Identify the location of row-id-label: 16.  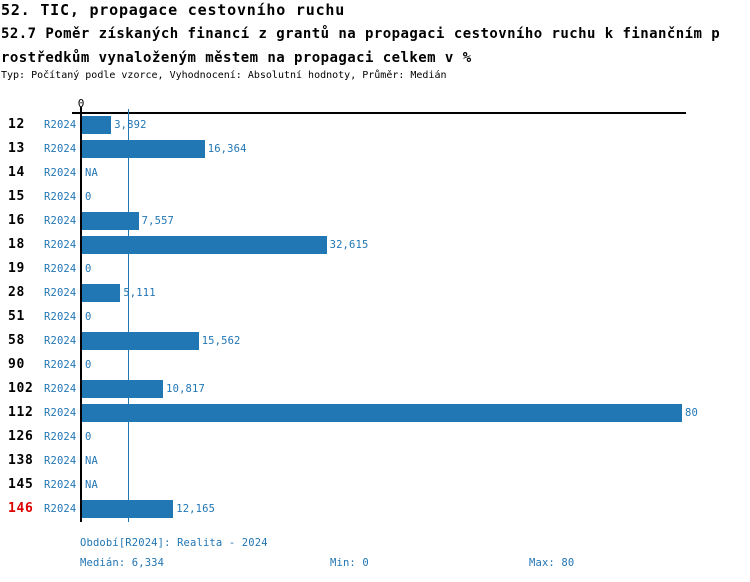
(17, 220).